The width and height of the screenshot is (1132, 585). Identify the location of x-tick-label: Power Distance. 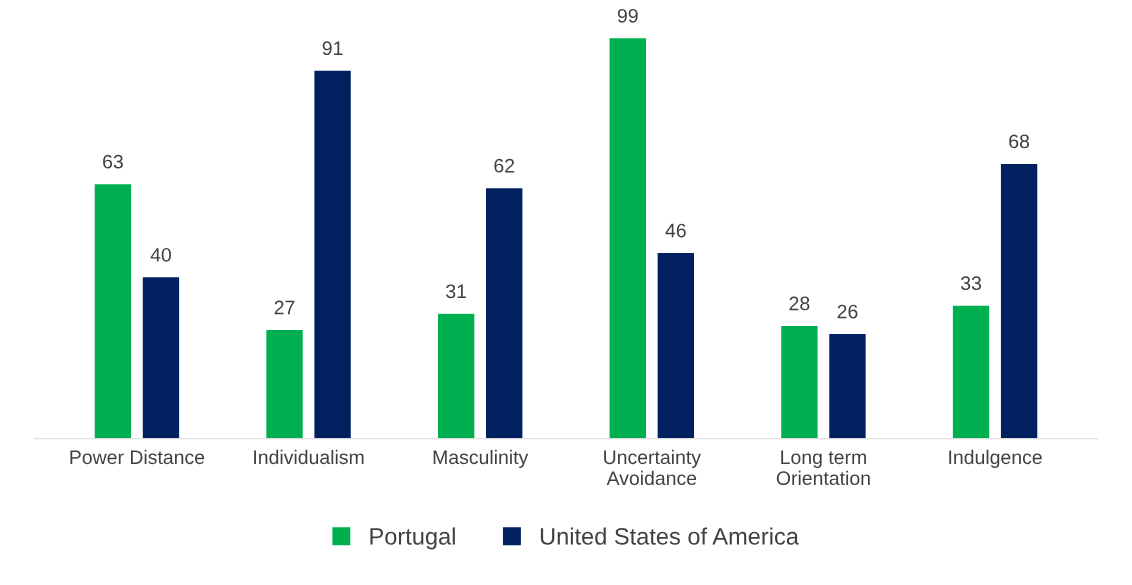
(137, 457).